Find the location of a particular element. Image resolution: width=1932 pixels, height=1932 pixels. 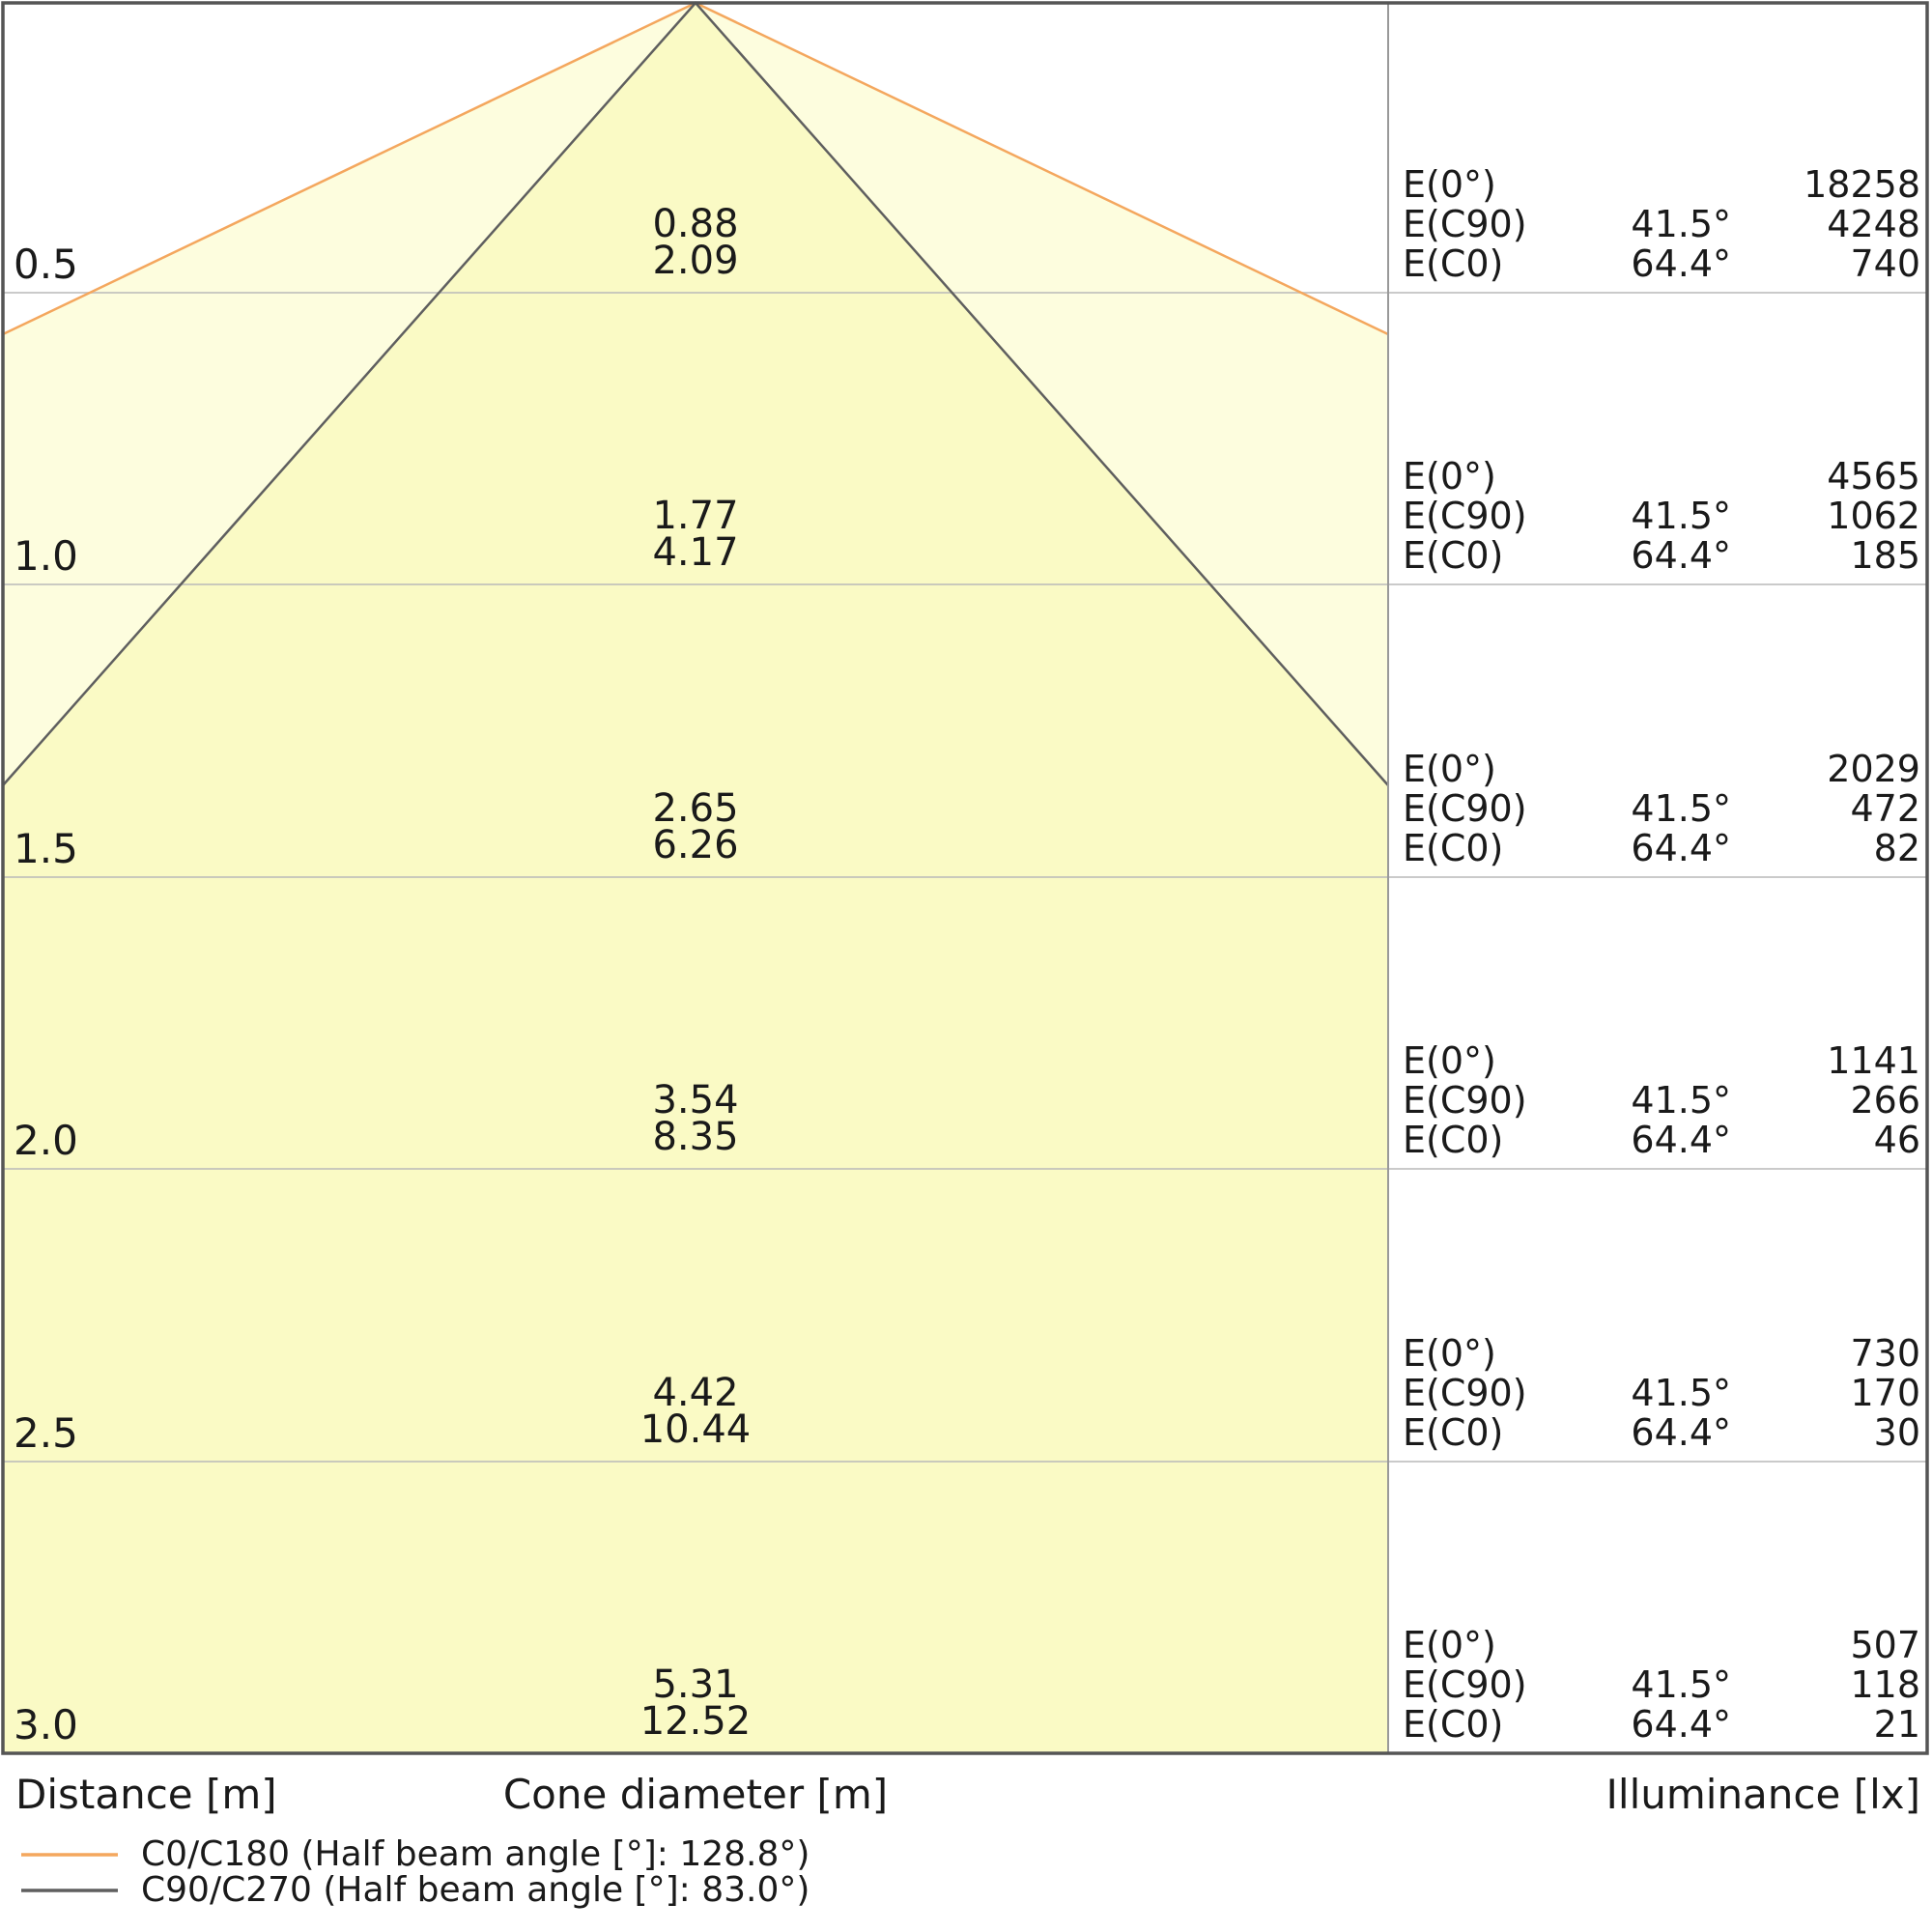

distance-label: 1.0 is located at coordinates (46, 556).